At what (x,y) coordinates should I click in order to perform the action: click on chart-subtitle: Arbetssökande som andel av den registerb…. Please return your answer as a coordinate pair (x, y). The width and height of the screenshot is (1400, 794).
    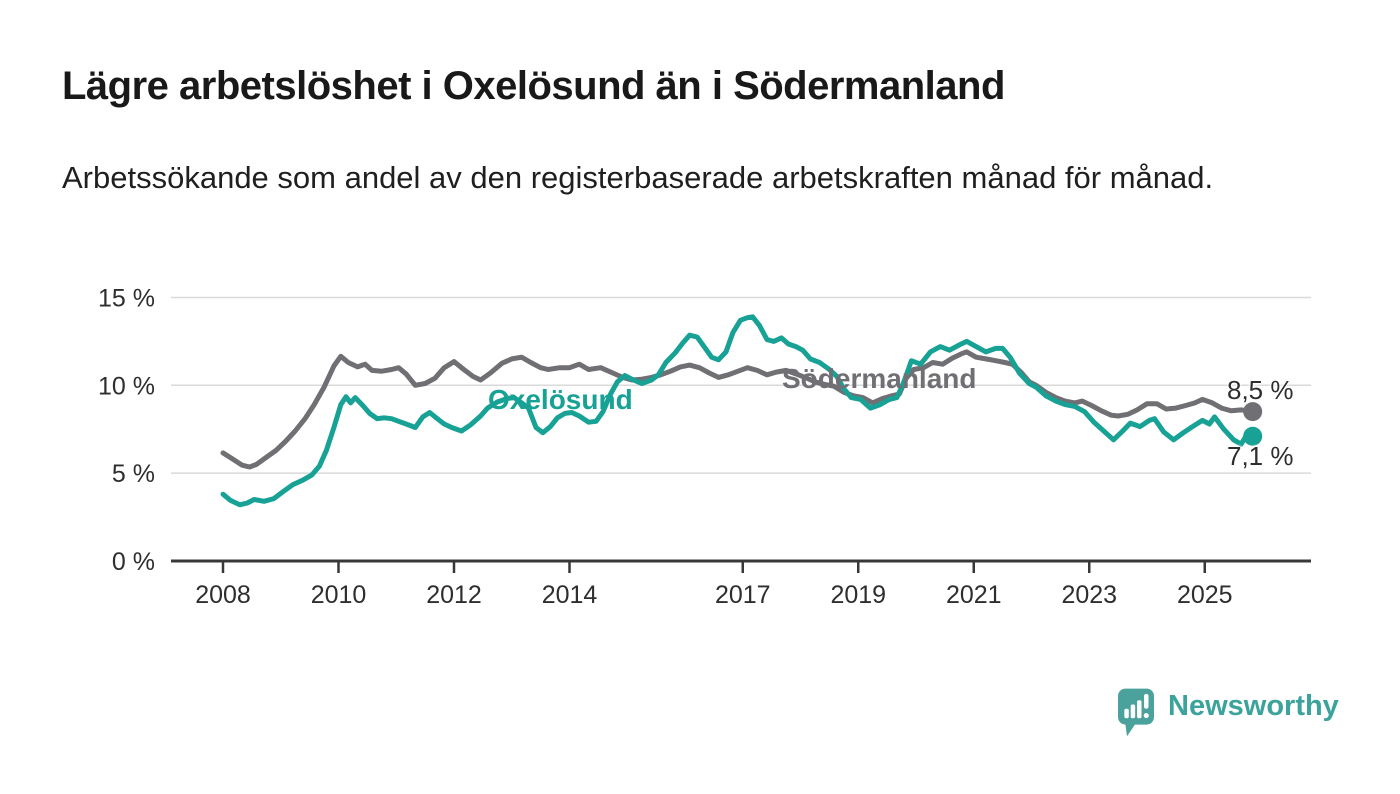
    Looking at the image, I should click on (638, 177).